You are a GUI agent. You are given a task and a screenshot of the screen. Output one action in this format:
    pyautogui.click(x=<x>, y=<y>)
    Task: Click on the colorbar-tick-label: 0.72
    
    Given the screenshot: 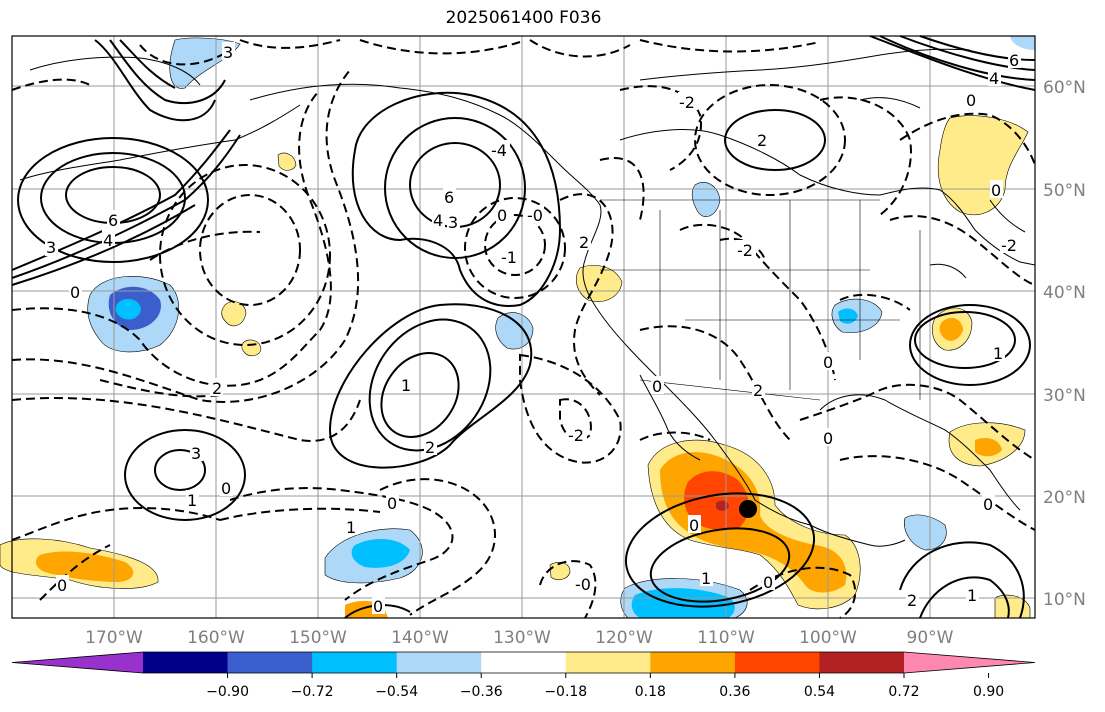 What is the action you would take?
    pyautogui.click(x=903, y=692)
    